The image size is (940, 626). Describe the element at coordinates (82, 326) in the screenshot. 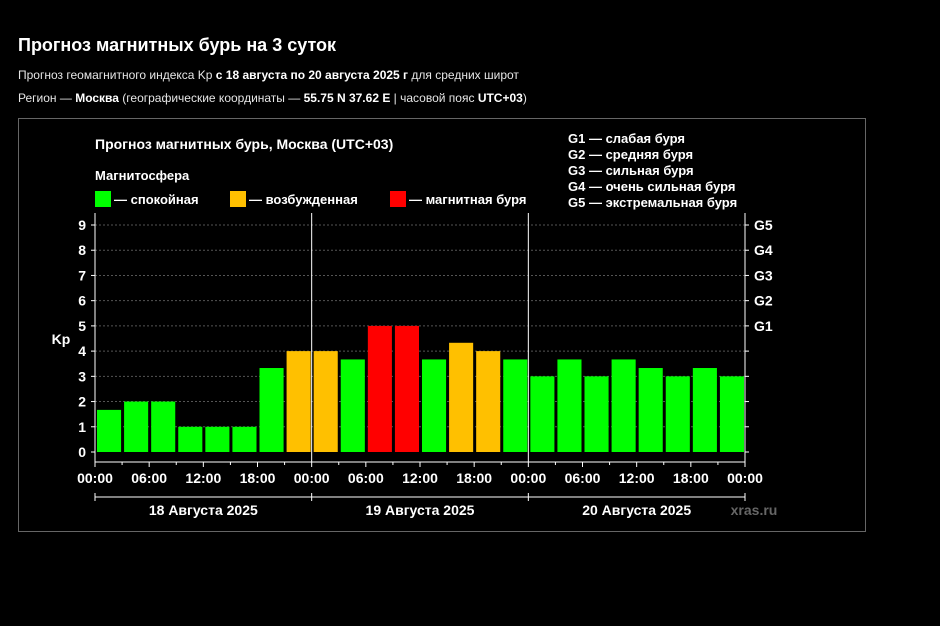

I see `y-tick-label: 5` at that location.